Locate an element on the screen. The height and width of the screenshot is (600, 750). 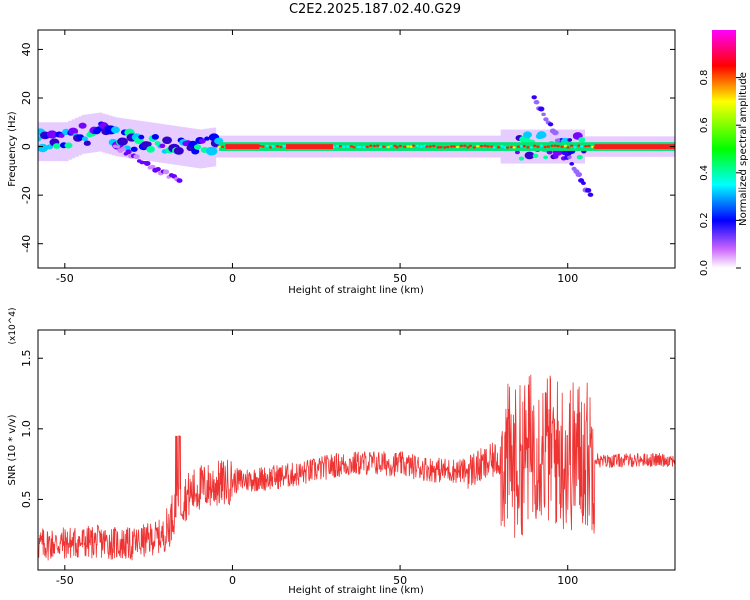
y-tick-label: 1.5 is located at coordinates (26, 358).